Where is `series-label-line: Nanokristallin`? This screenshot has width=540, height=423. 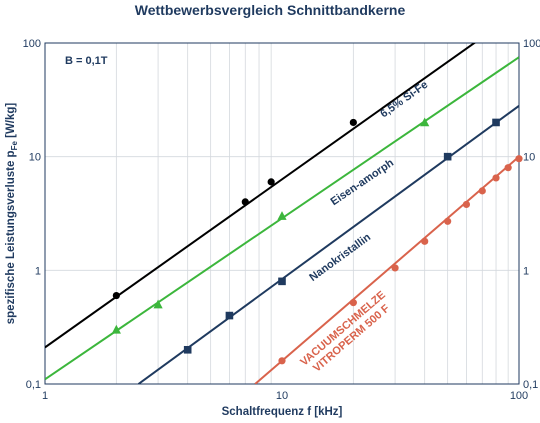 series-label-line: Nanokristallin is located at coordinates (340, 257).